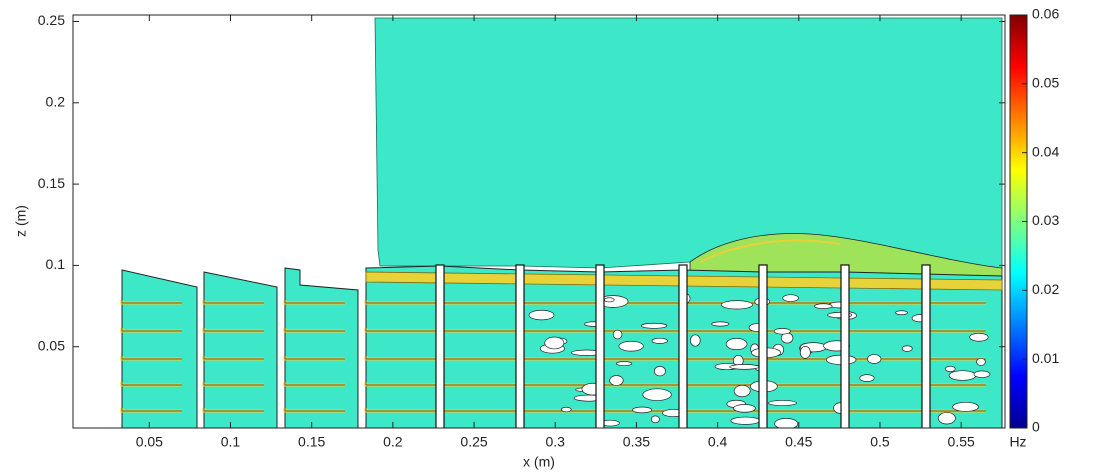 This screenshot has height=473, width=1093. What do you see at coordinates (311, 442) in the screenshot?
I see `x-tick-label: 0.15` at bounding box center [311, 442].